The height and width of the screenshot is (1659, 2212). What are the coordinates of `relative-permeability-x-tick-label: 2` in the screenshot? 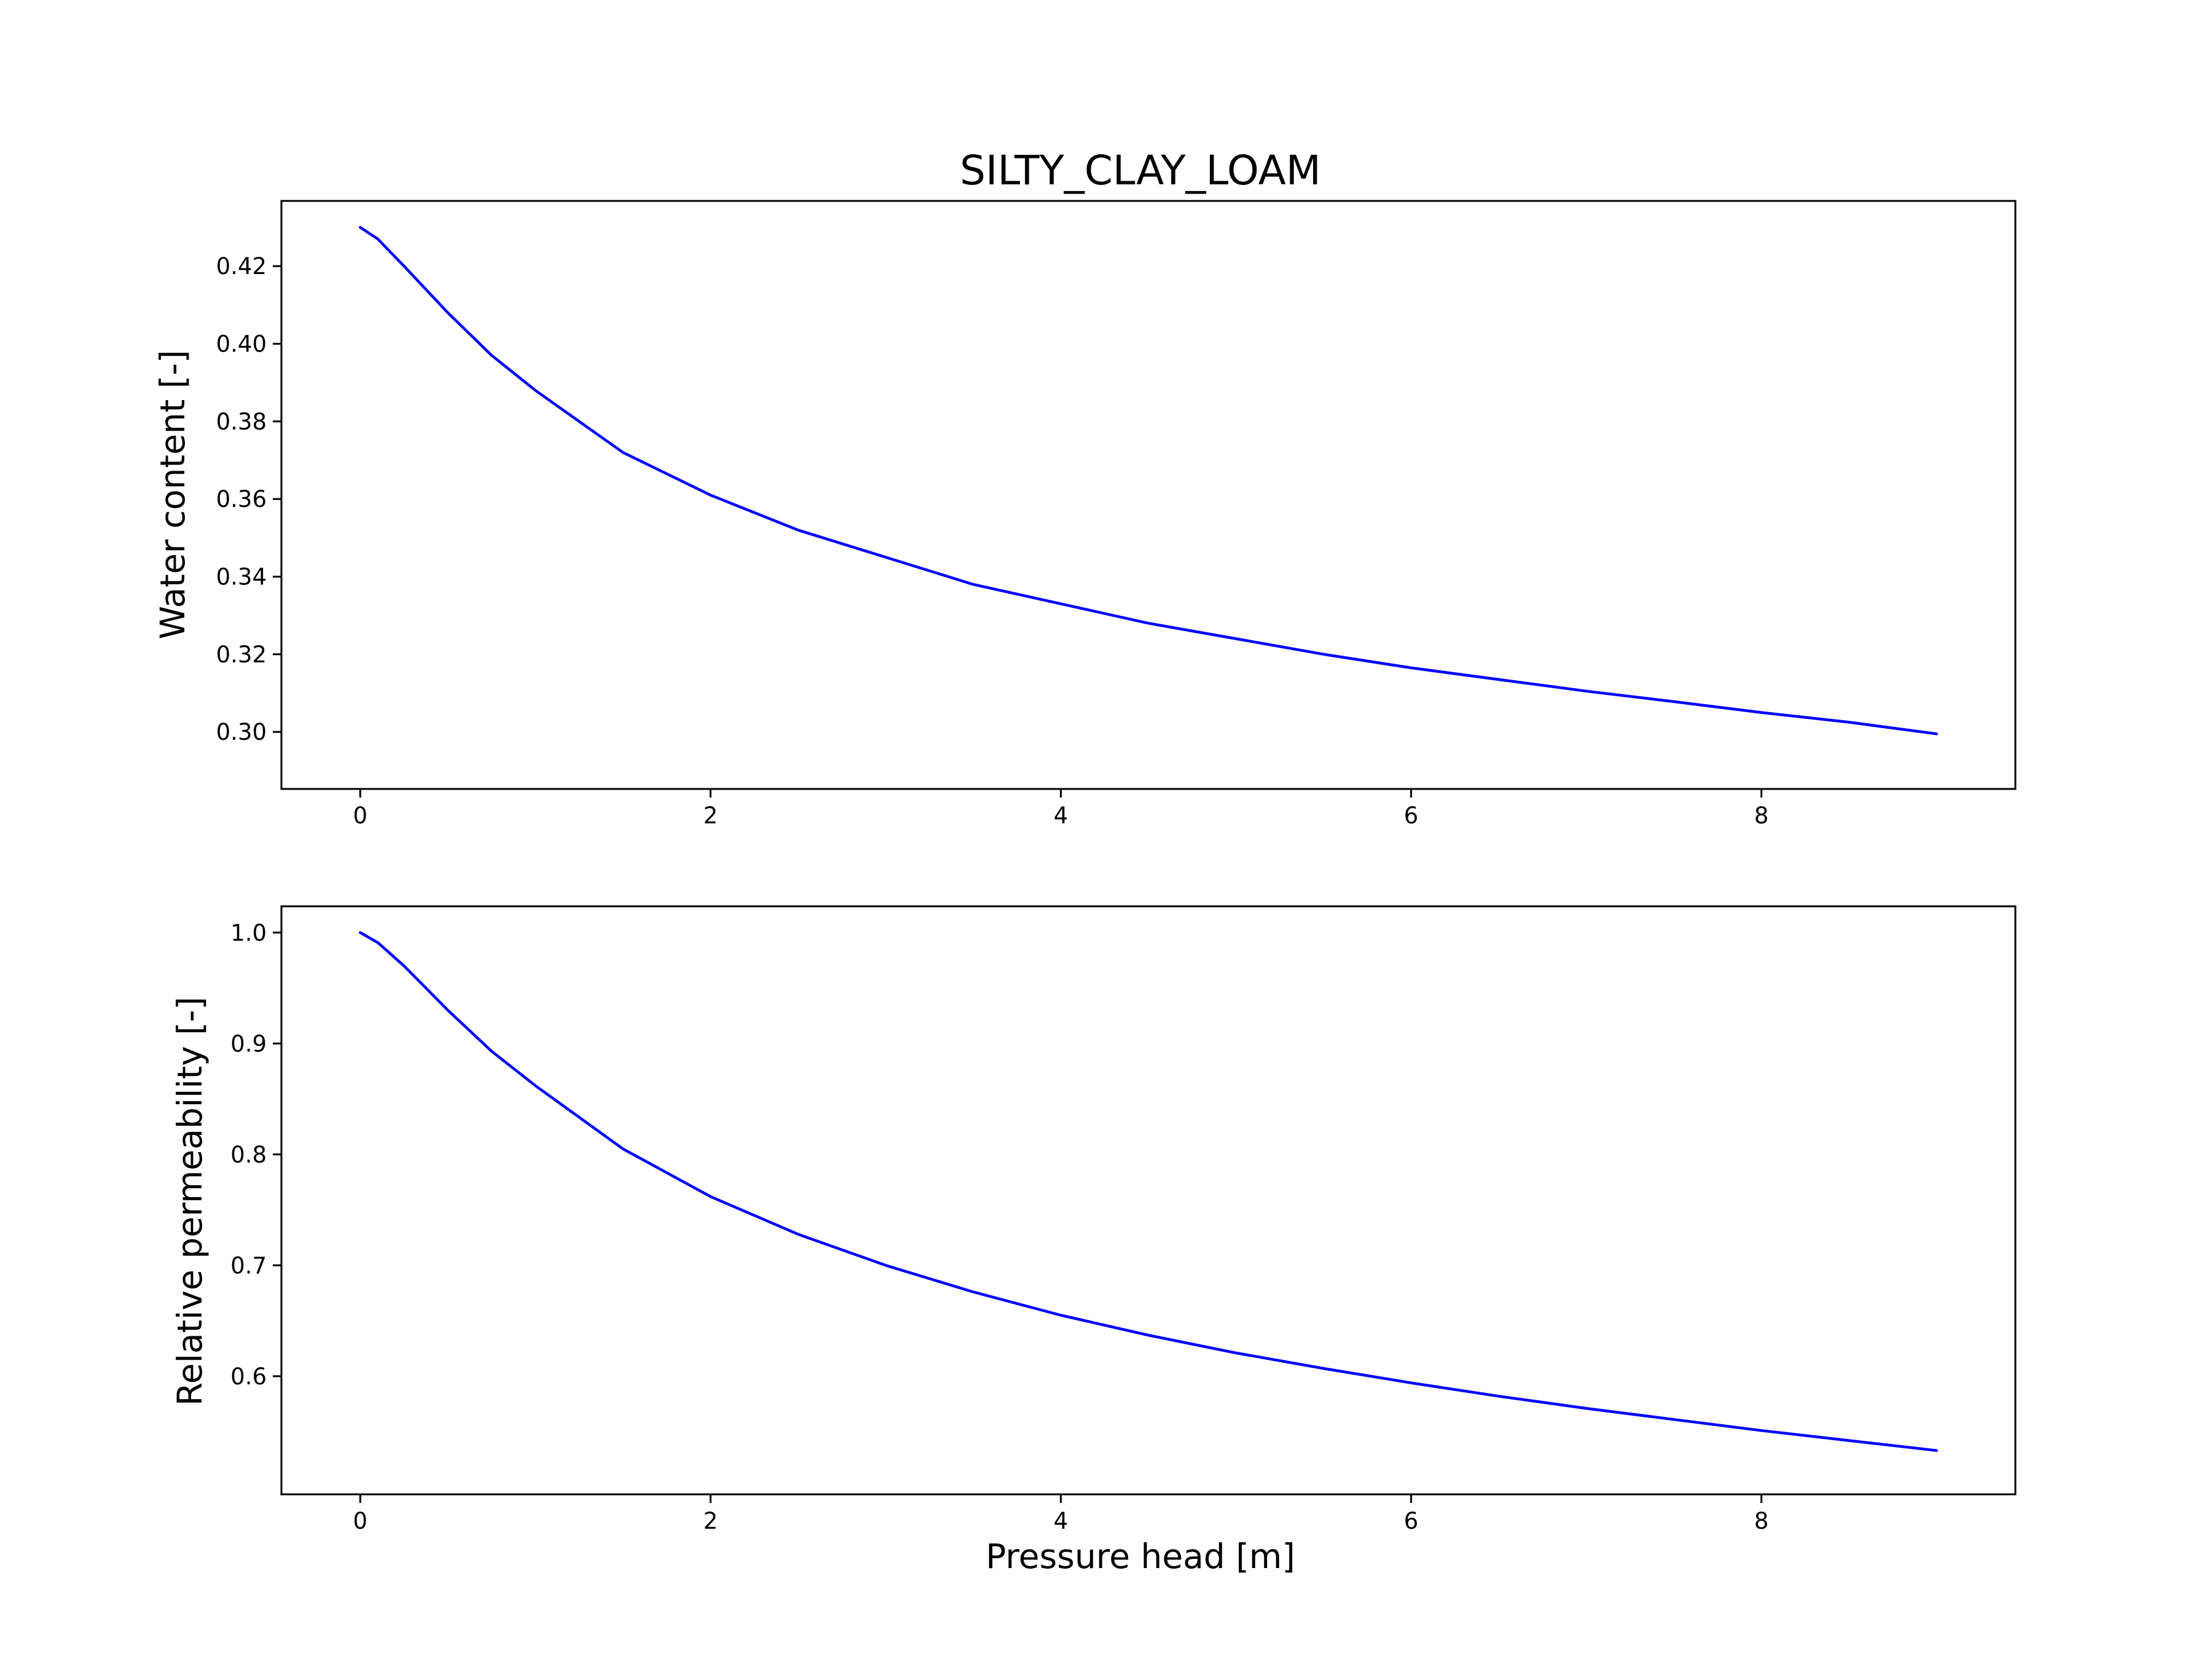 It's located at (711, 1521).